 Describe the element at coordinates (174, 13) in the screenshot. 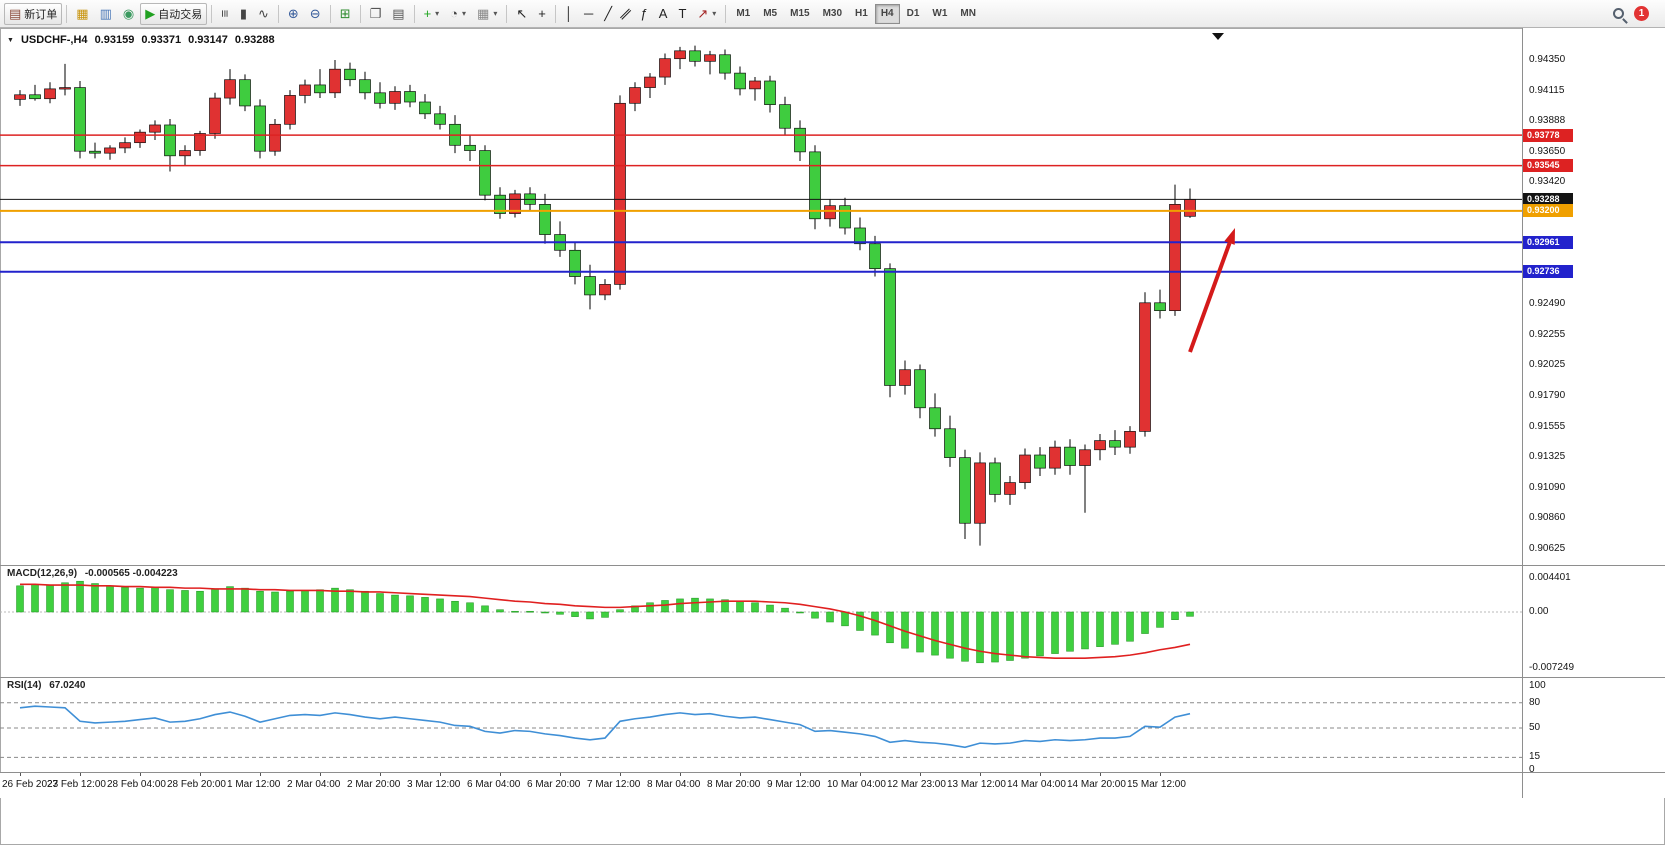

I see `autotrading-button: ▶ 自动交易` at that location.